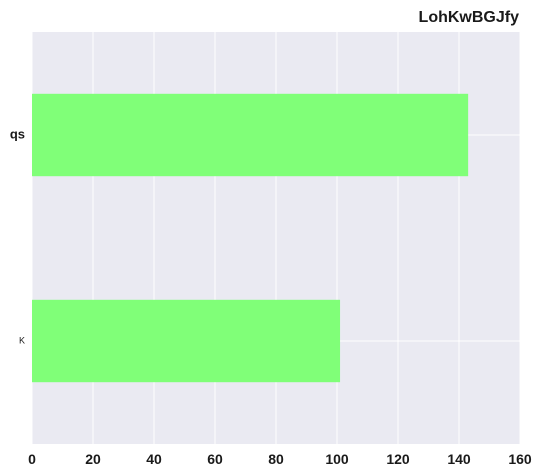  What do you see at coordinates (469, 17) in the screenshot?
I see `chart-title: LohKwBGJfy` at bounding box center [469, 17].